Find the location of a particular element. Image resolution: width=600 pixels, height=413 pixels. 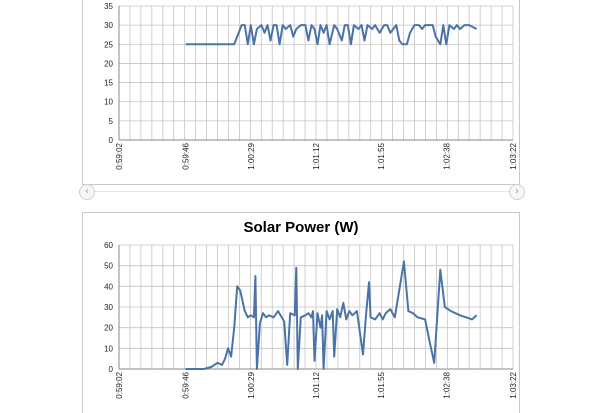

y-tick-label: 40 is located at coordinates (108, 286).